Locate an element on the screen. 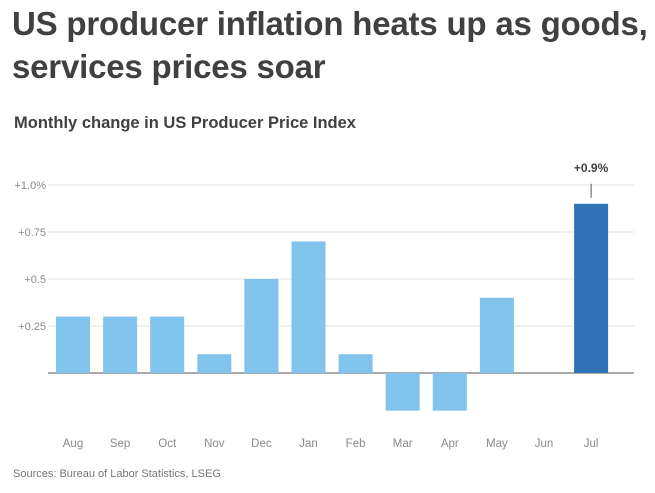 The width and height of the screenshot is (655, 493). x-tick-label: Dec is located at coordinates (261, 444).